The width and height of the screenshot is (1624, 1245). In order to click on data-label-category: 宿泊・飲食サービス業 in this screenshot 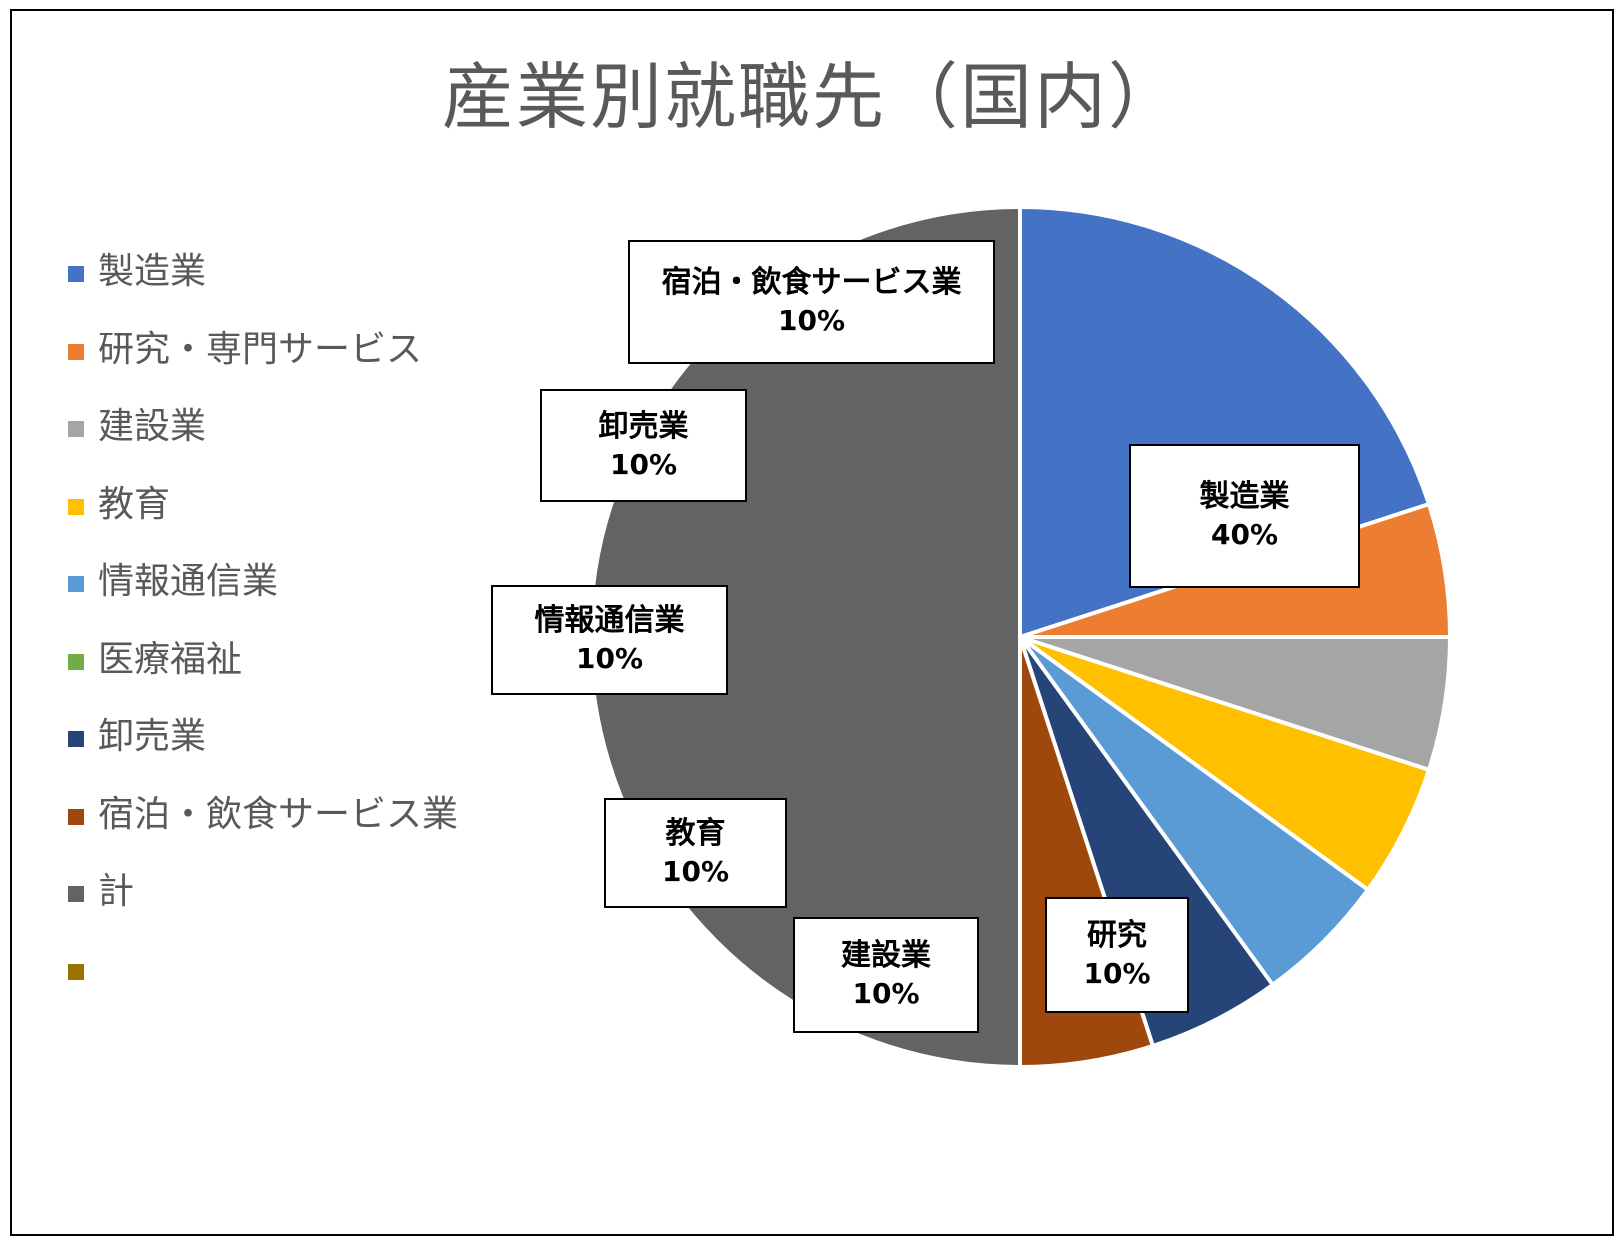, I will do `click(811, 282)`.